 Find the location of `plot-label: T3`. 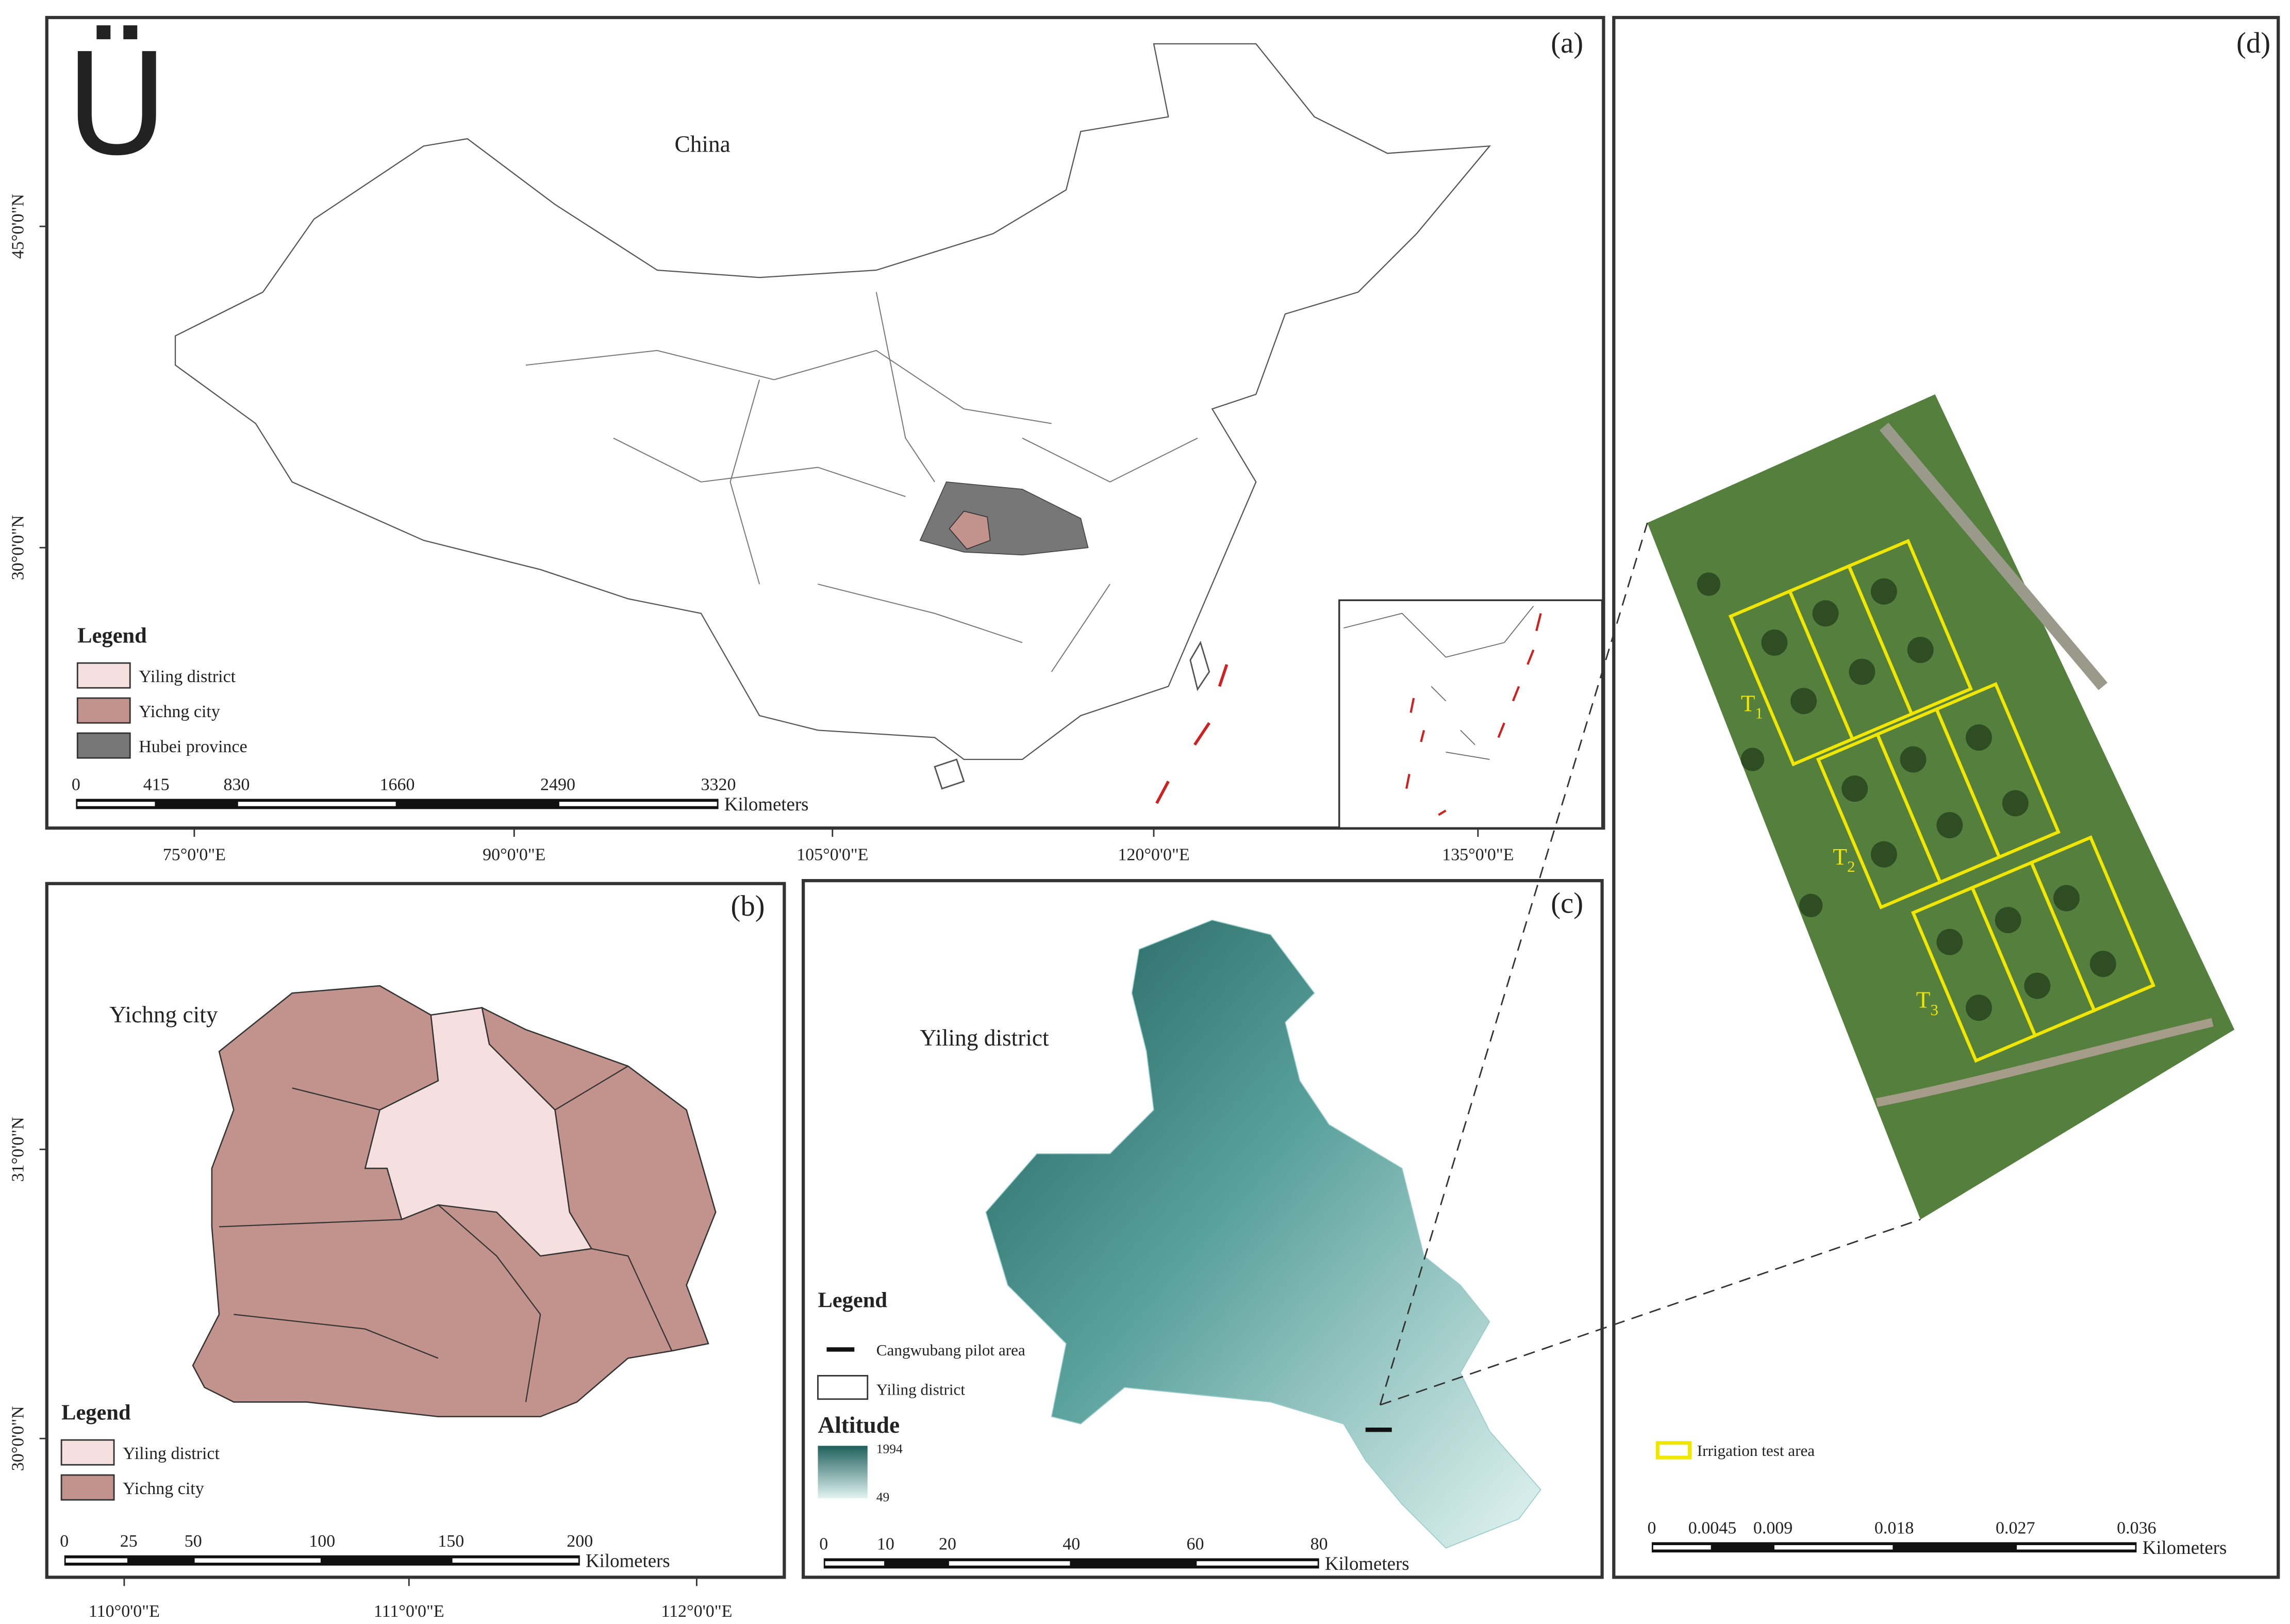

plot-label: T3 is located at coordinates (1927, 1003).